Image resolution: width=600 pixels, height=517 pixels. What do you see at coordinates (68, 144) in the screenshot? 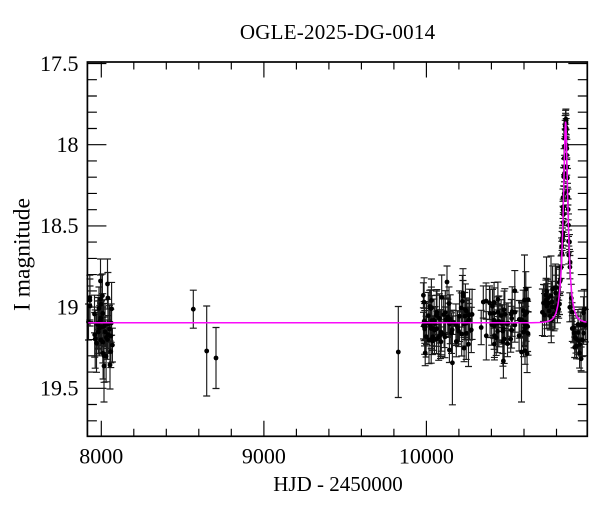
I see `svg-text: 18` at bounding box center [68, 144].